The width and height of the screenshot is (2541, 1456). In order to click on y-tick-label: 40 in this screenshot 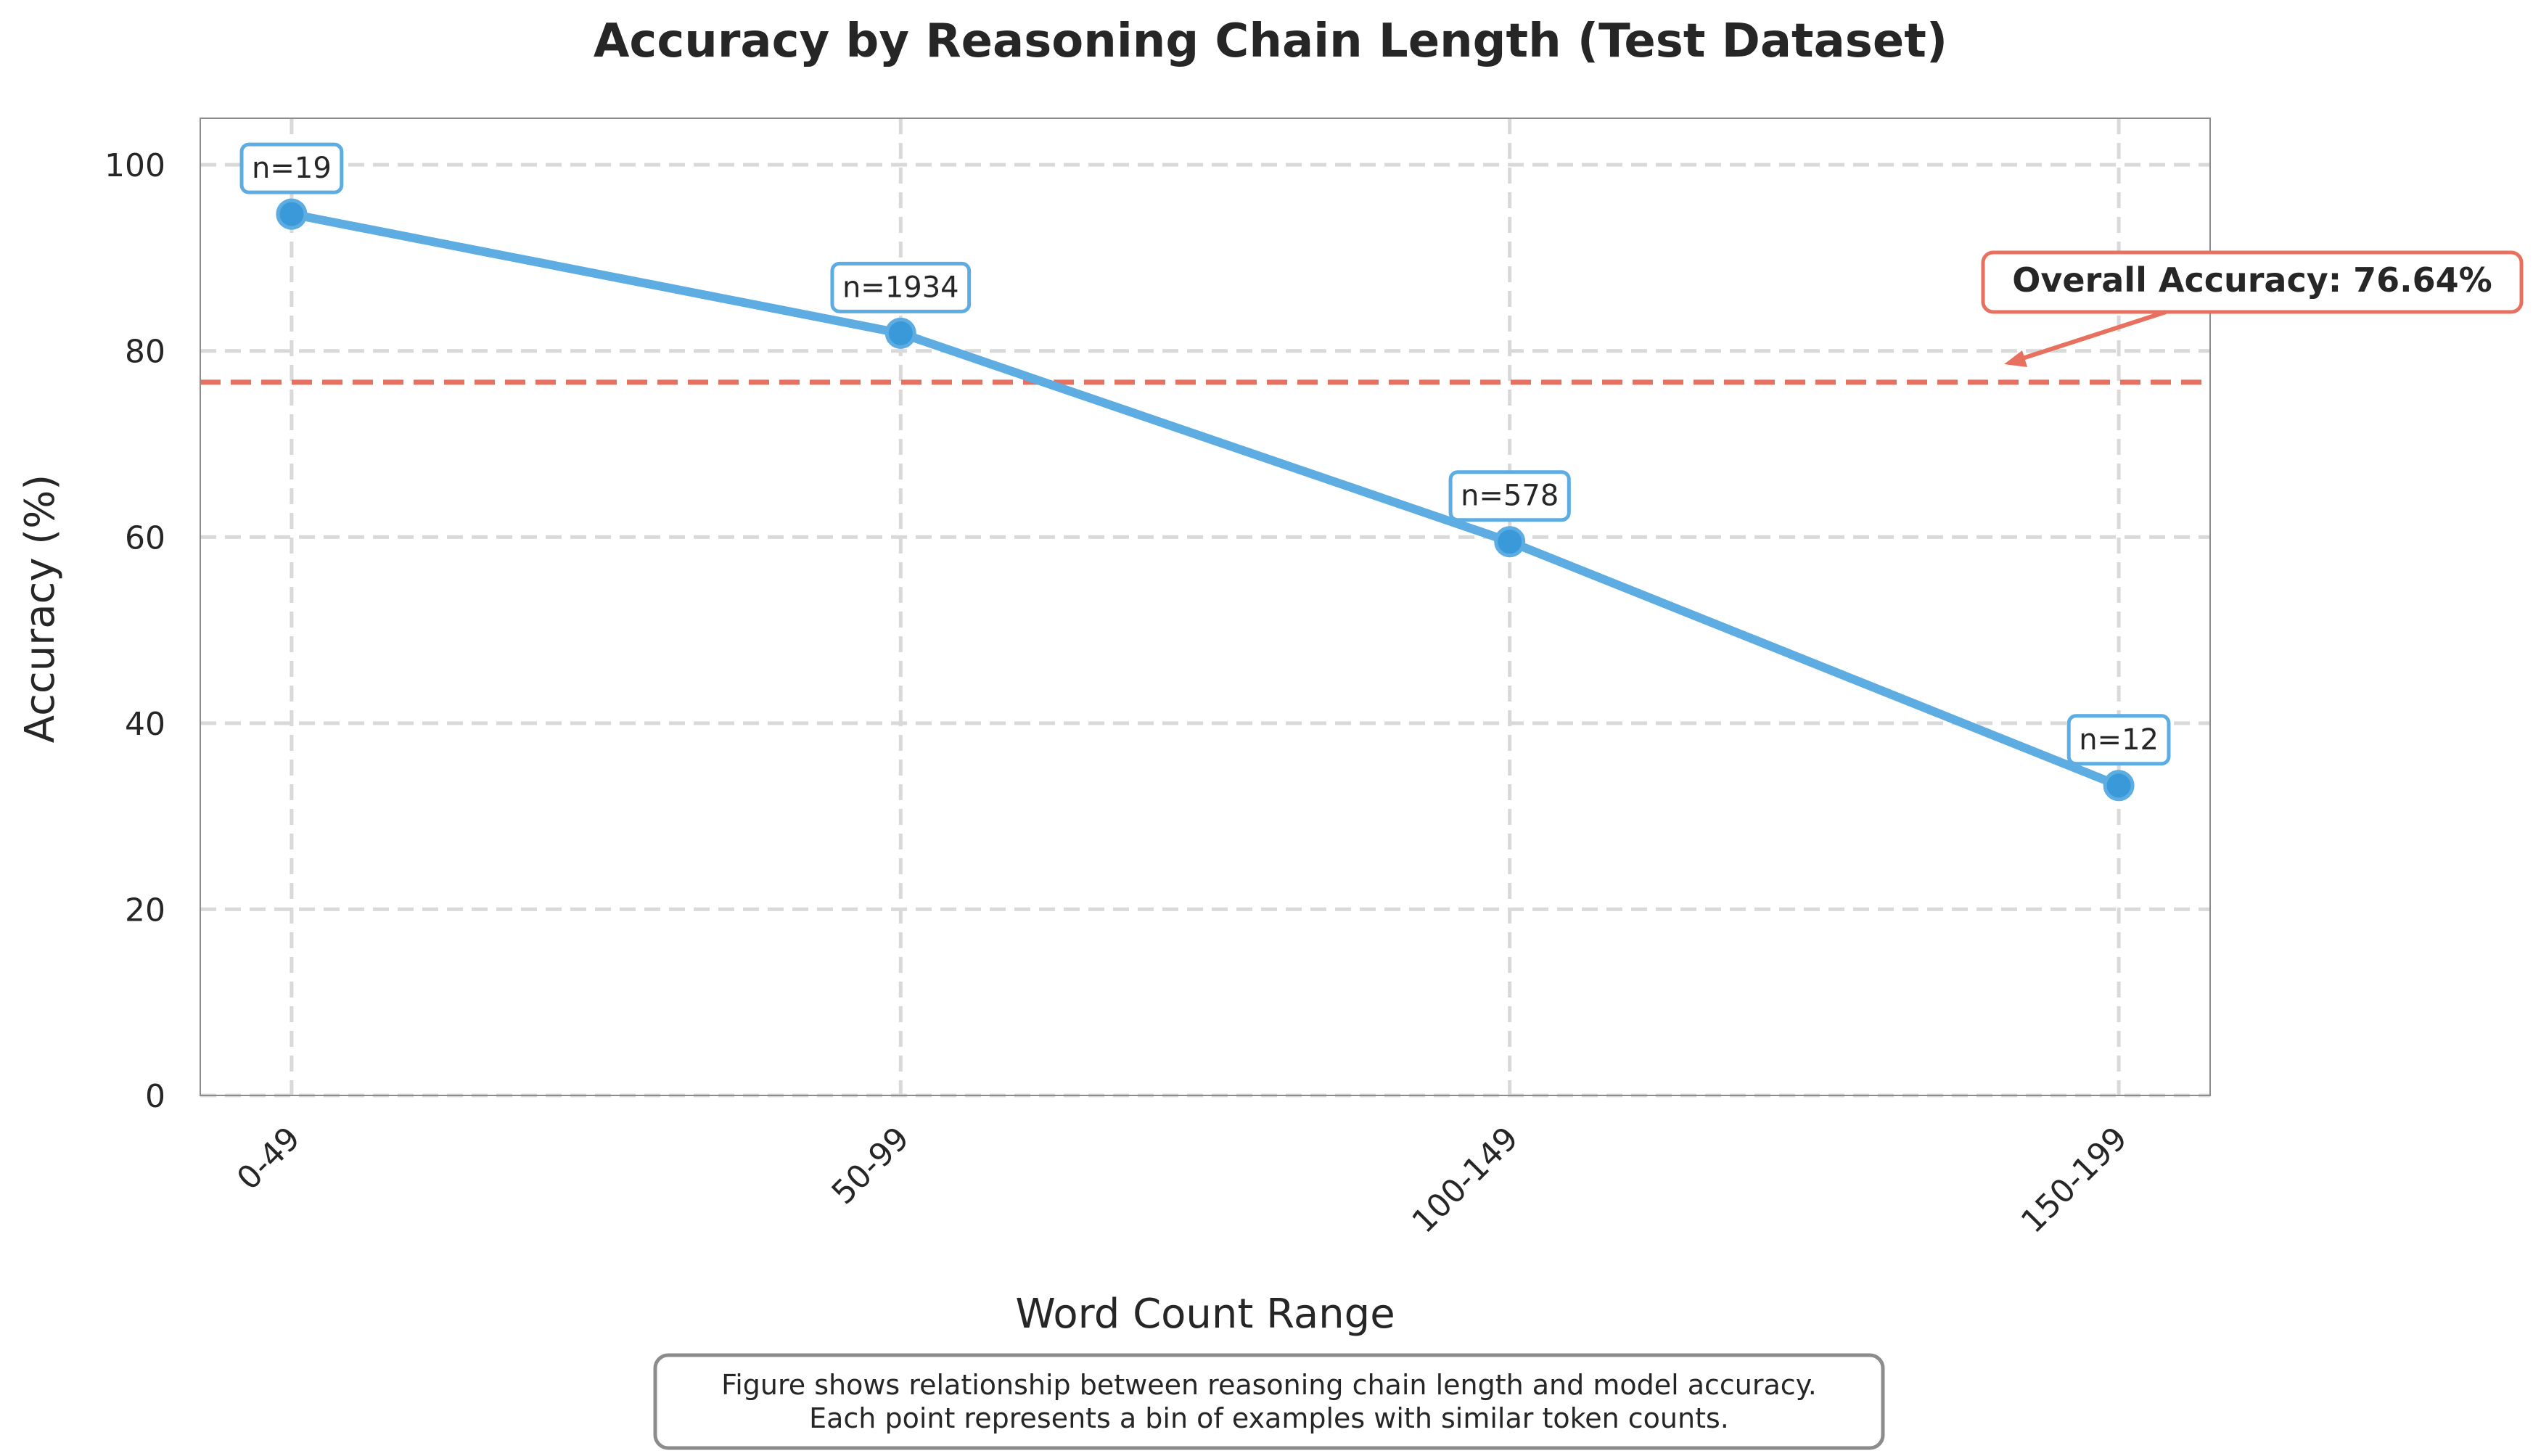, I will do `click(145, 724)`.